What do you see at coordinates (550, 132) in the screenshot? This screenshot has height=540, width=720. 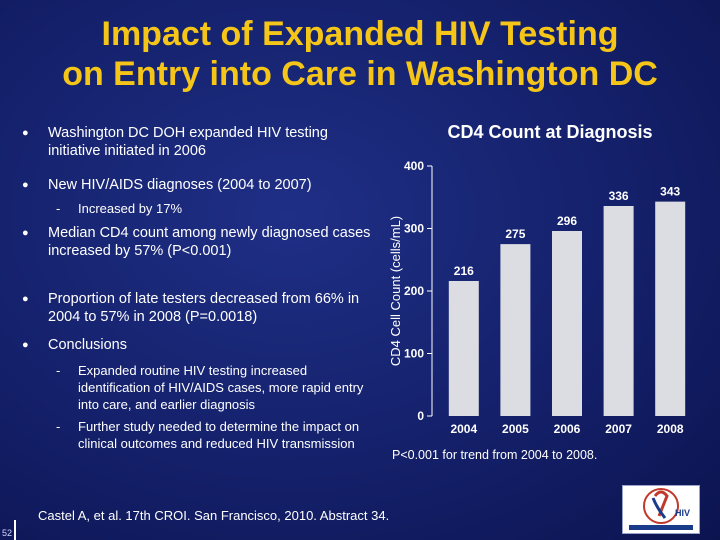 I see `chart-title: CD4 Count at Diagnosis` at bounding box center [550, 132].